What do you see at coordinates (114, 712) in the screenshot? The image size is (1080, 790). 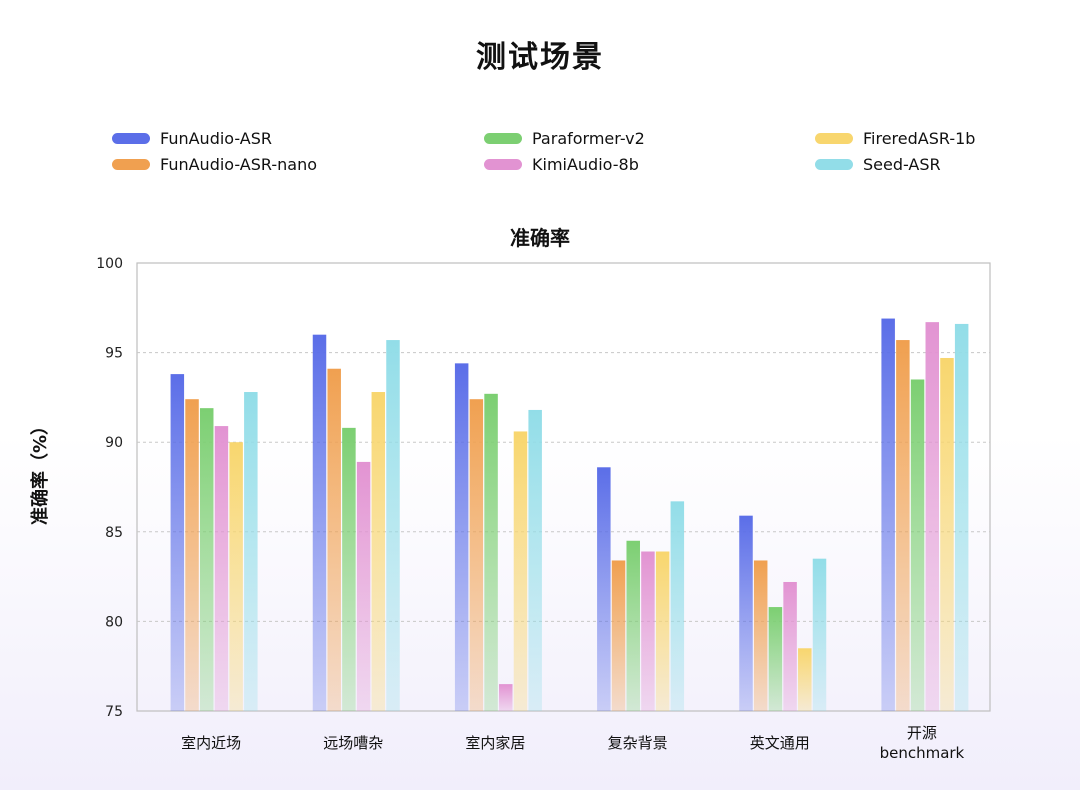 I see `y-tick-label: 75` at bounding box center [114, 712].